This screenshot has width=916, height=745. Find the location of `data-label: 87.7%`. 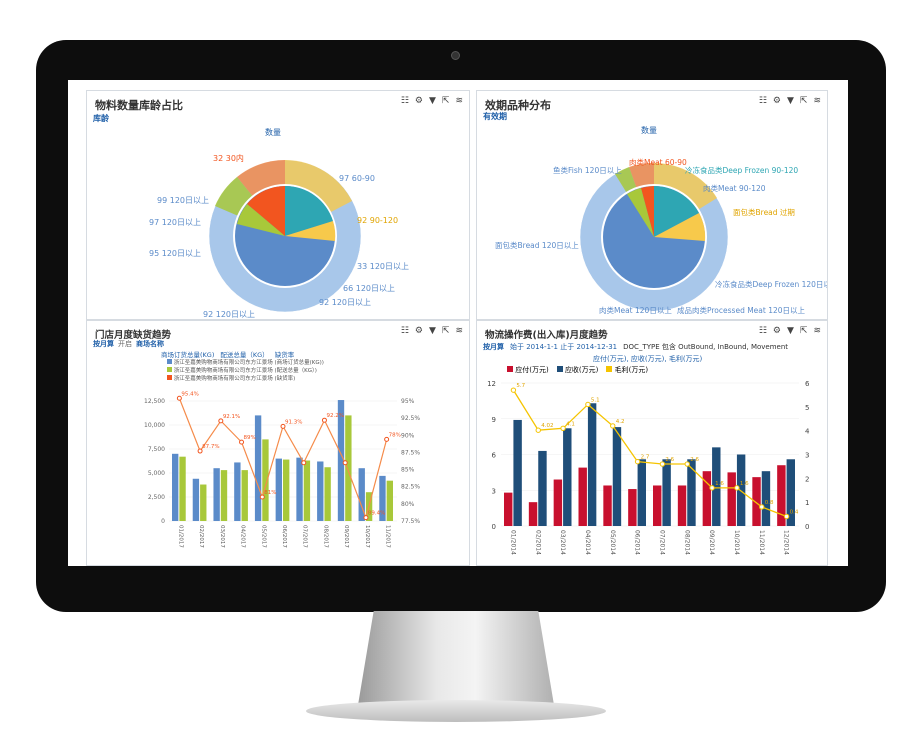

data-label: 87.7% is located at coordinates (210, 447).